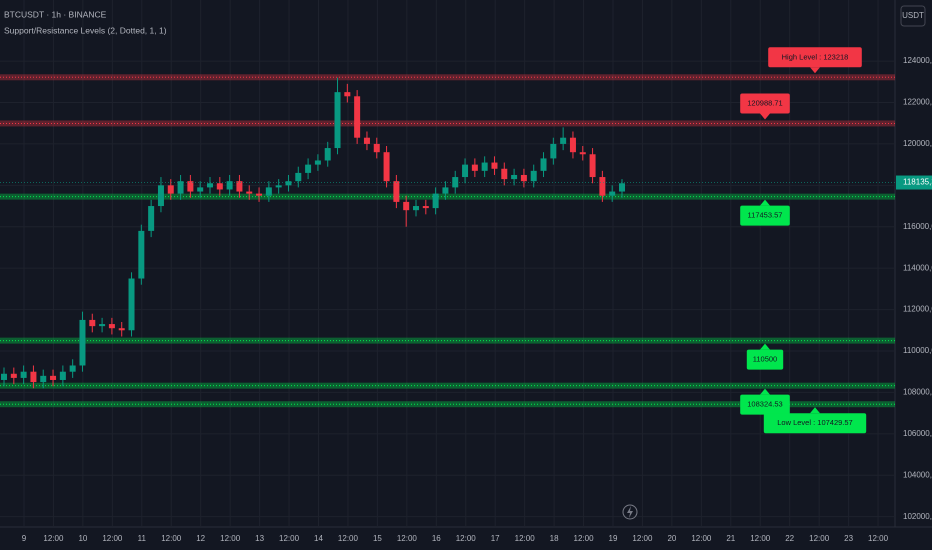 This screenshot has height=550, width=932. What do you see at coordinates (613, 538) in the screenshot?
I see `x-tick-label: 19` at bounding box center [613, 538].